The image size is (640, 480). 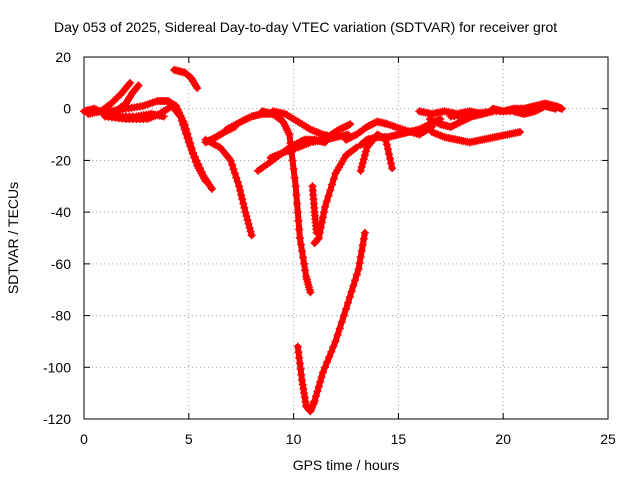 What do you see at coordinates (61, 316) in the screenshot?
I see `y-tick-label: -80` at bounding box center [61, 316].